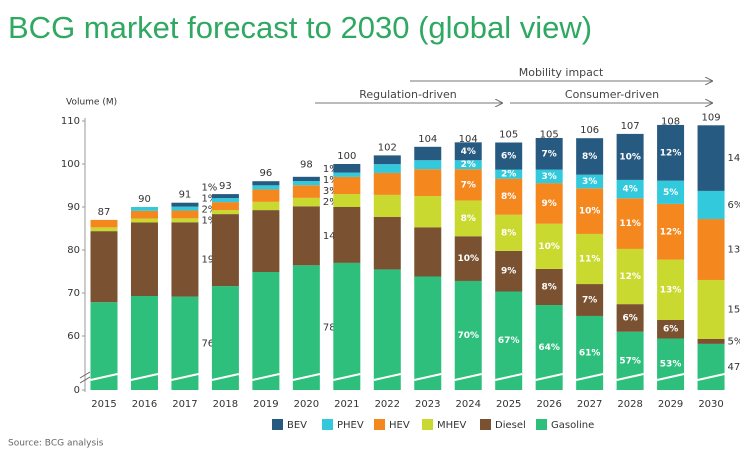  I want to click on value-label: 4%, so click(629, 190).